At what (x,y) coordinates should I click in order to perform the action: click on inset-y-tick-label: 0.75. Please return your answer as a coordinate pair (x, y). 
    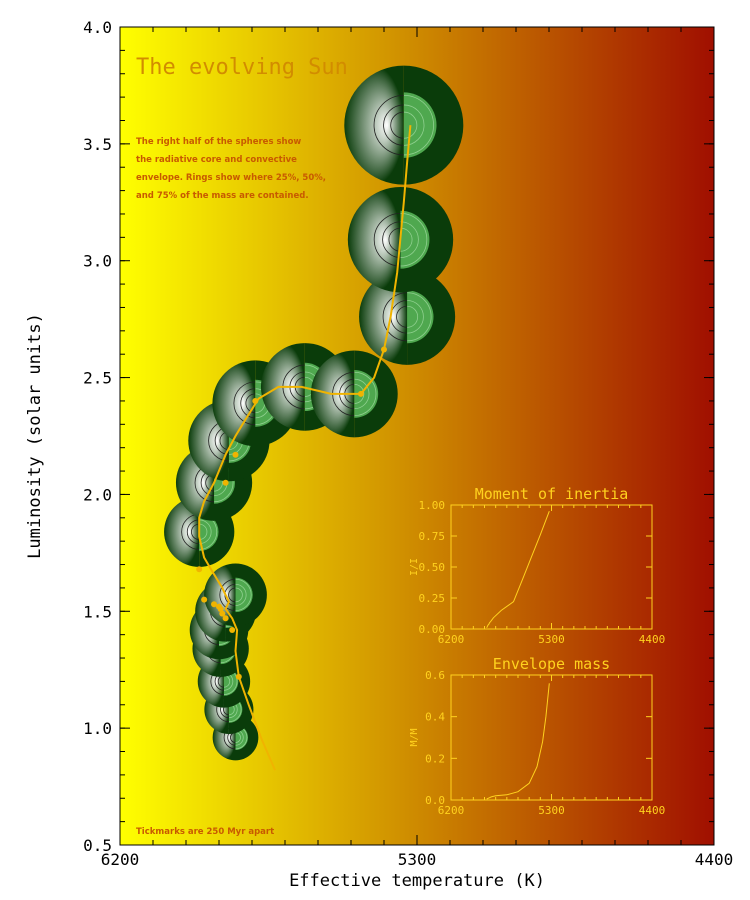
    Looking at the image, I should click on (432, 536).